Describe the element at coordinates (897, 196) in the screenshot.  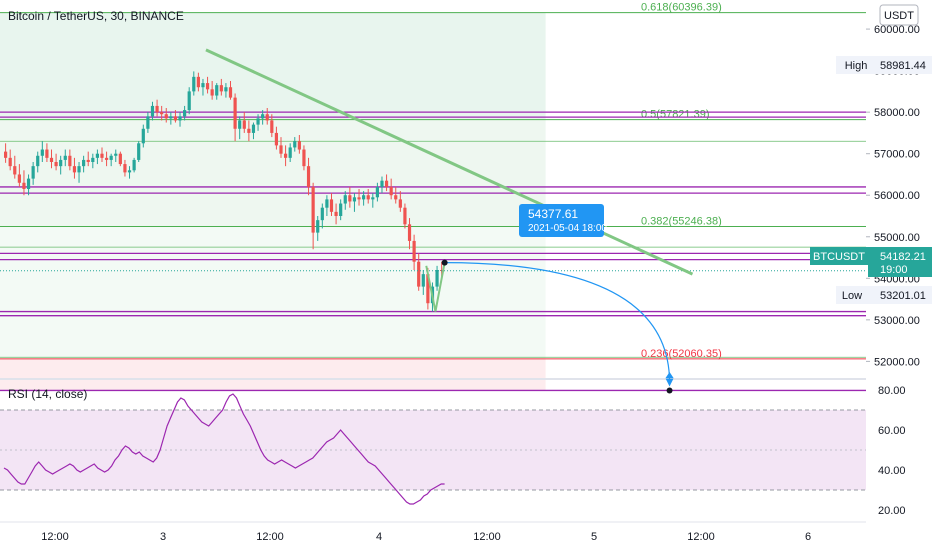
I see `price-tick-label: 56000.00` at that location.